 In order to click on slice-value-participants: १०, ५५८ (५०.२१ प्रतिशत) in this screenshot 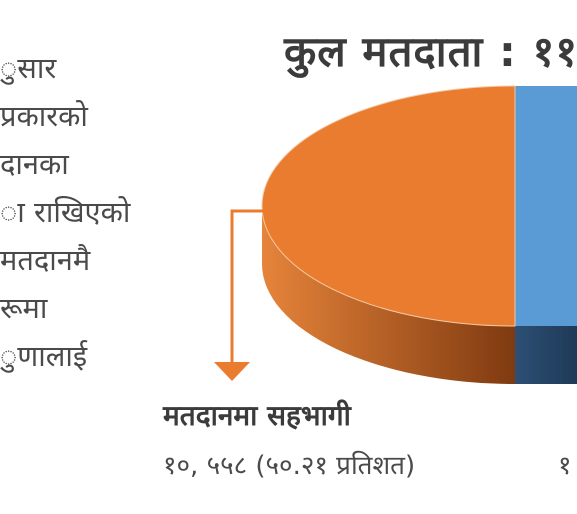, I will do `click(289, 466)`.